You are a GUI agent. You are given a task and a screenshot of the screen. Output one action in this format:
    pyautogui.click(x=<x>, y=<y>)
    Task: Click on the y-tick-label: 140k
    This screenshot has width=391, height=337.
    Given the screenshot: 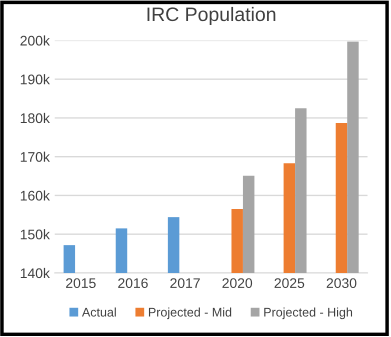 What is the action you would take?
    pyautogui.click(x=35, y=273)
    